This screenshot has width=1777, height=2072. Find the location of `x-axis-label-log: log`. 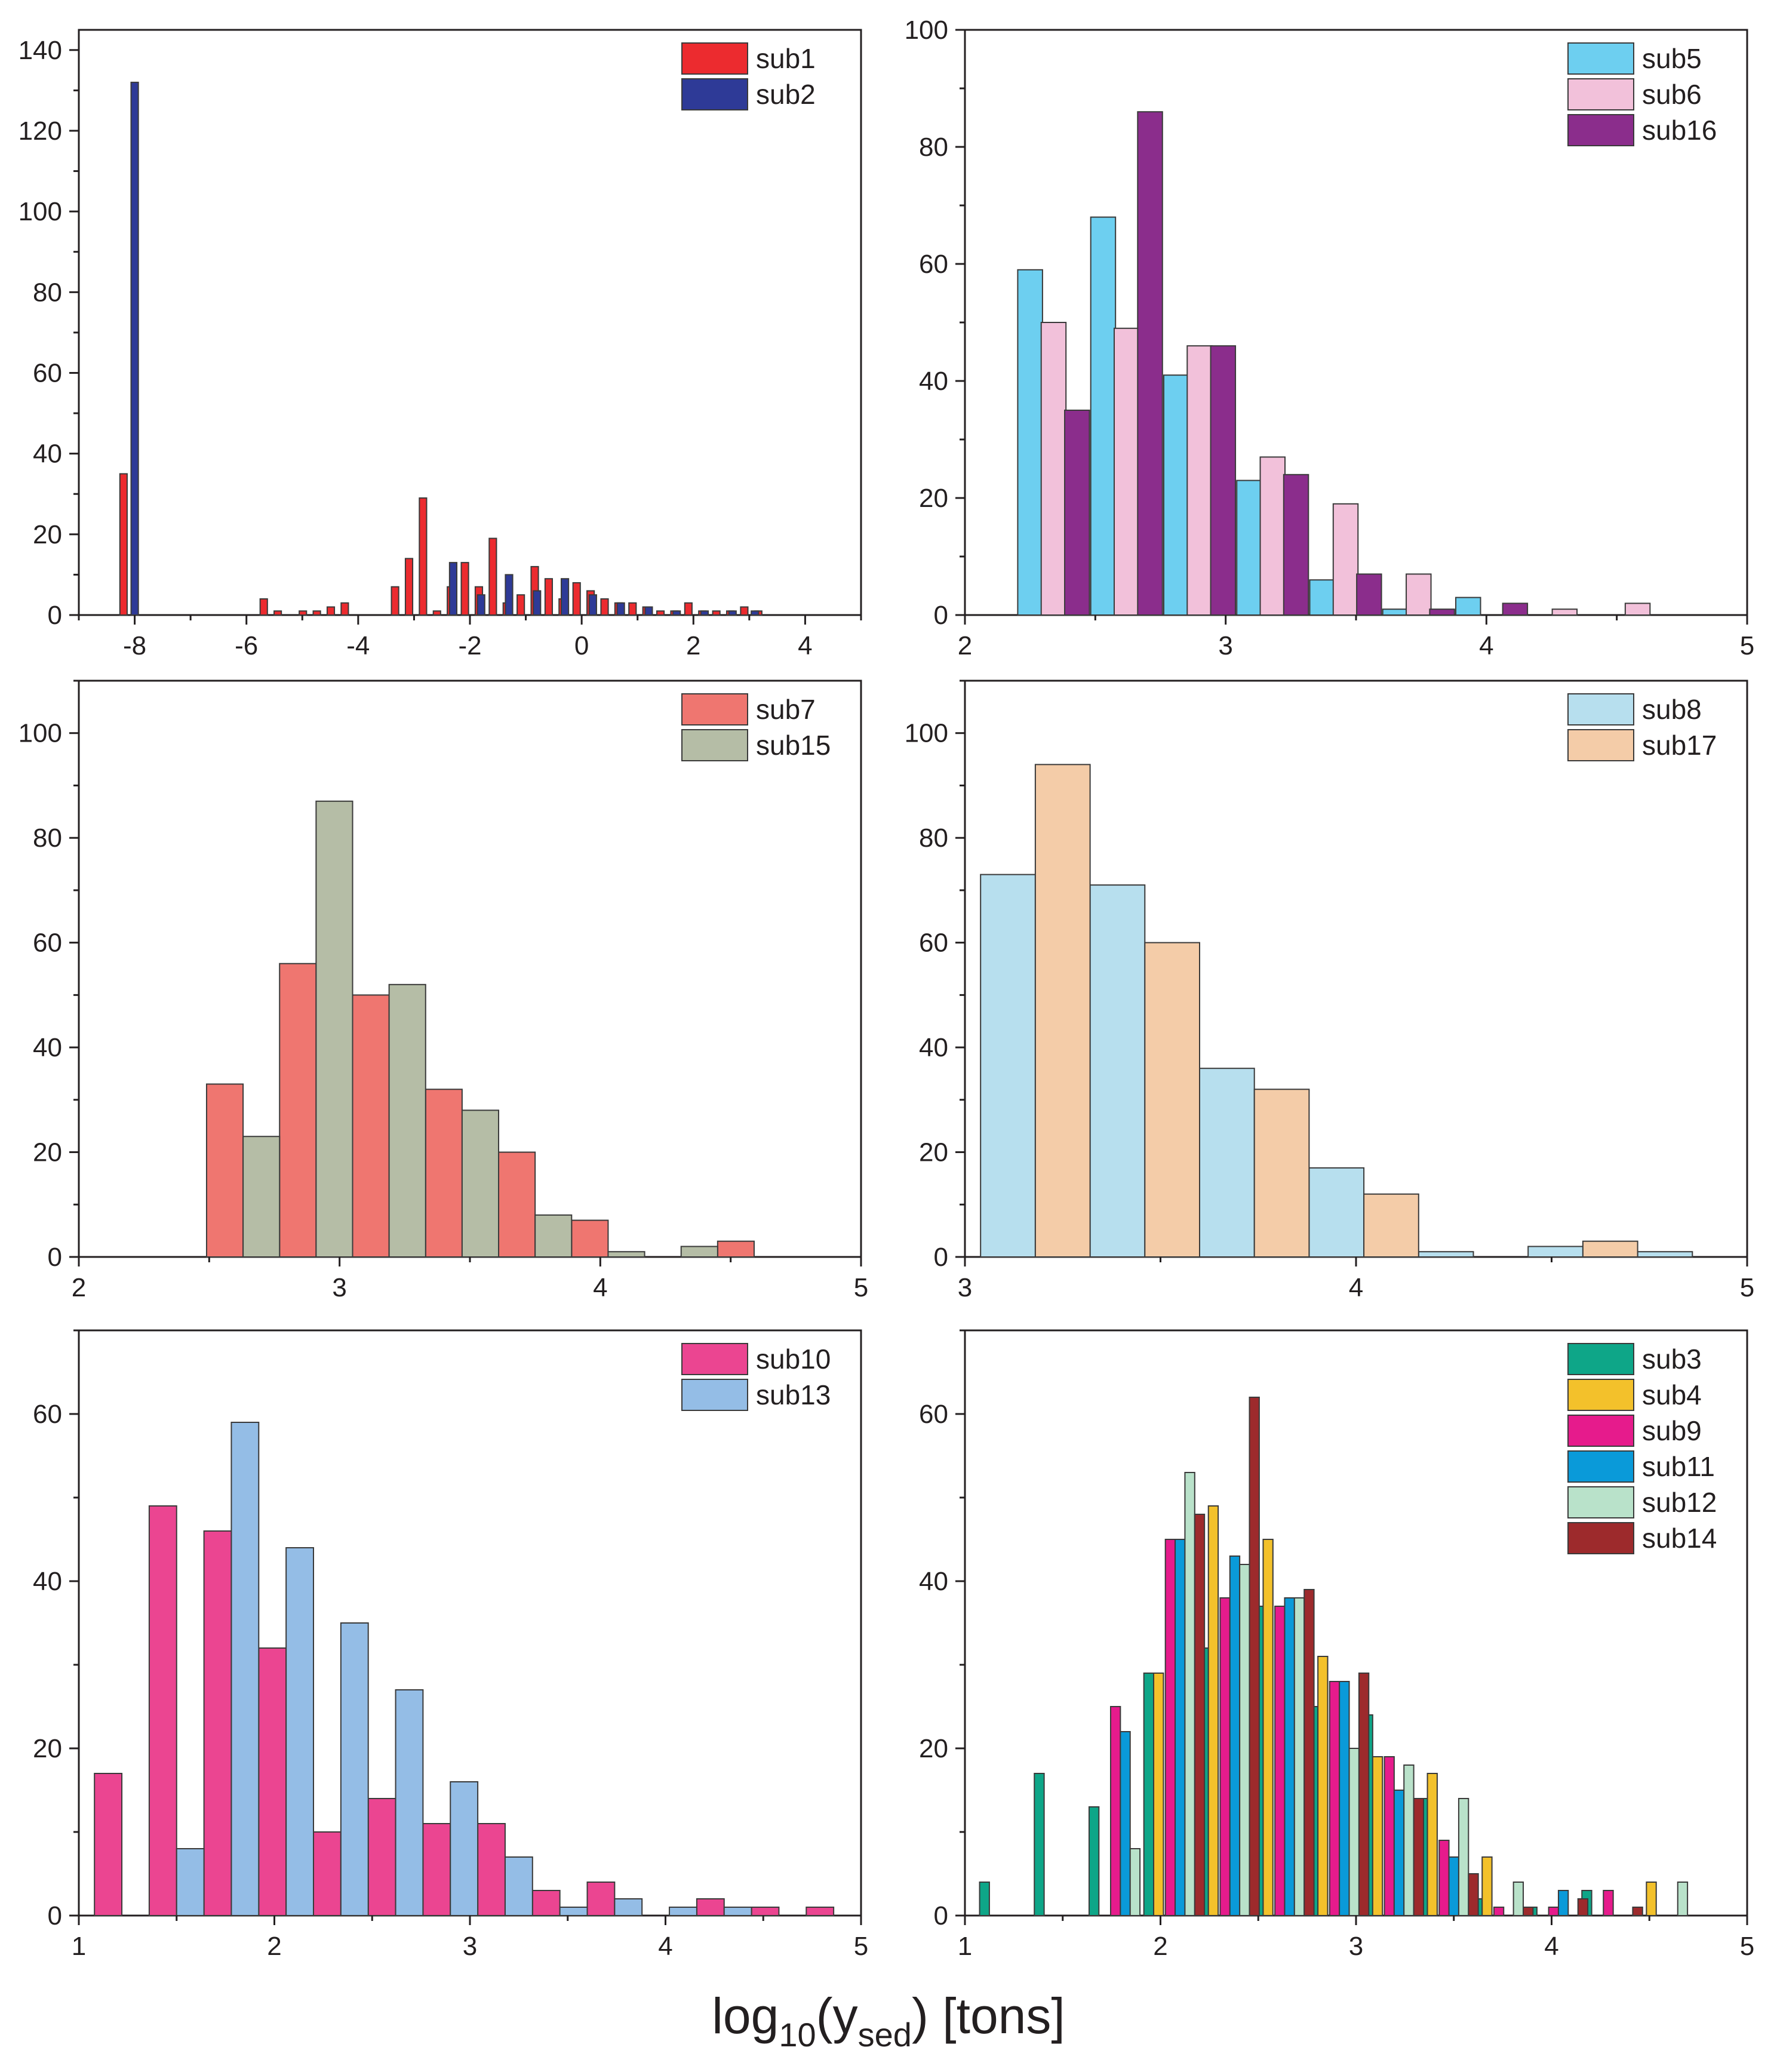

x-axis-label-log: log is located at coordinates (745, 2016).